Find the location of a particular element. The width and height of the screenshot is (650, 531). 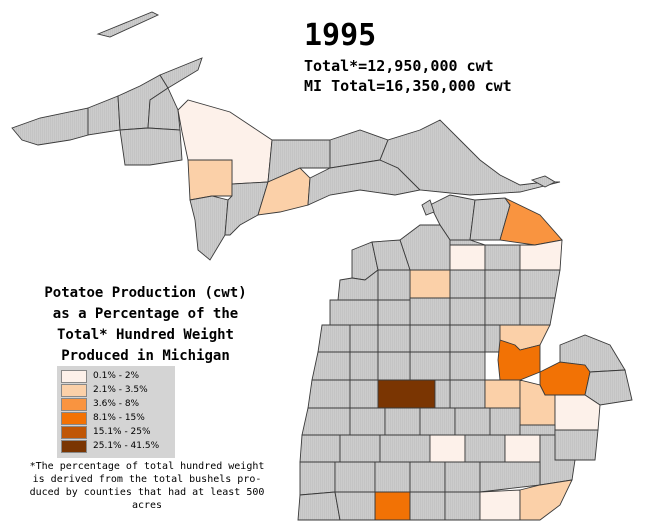

legend-item: 2.1% - 3.5% is located at coordinates (104, 390).